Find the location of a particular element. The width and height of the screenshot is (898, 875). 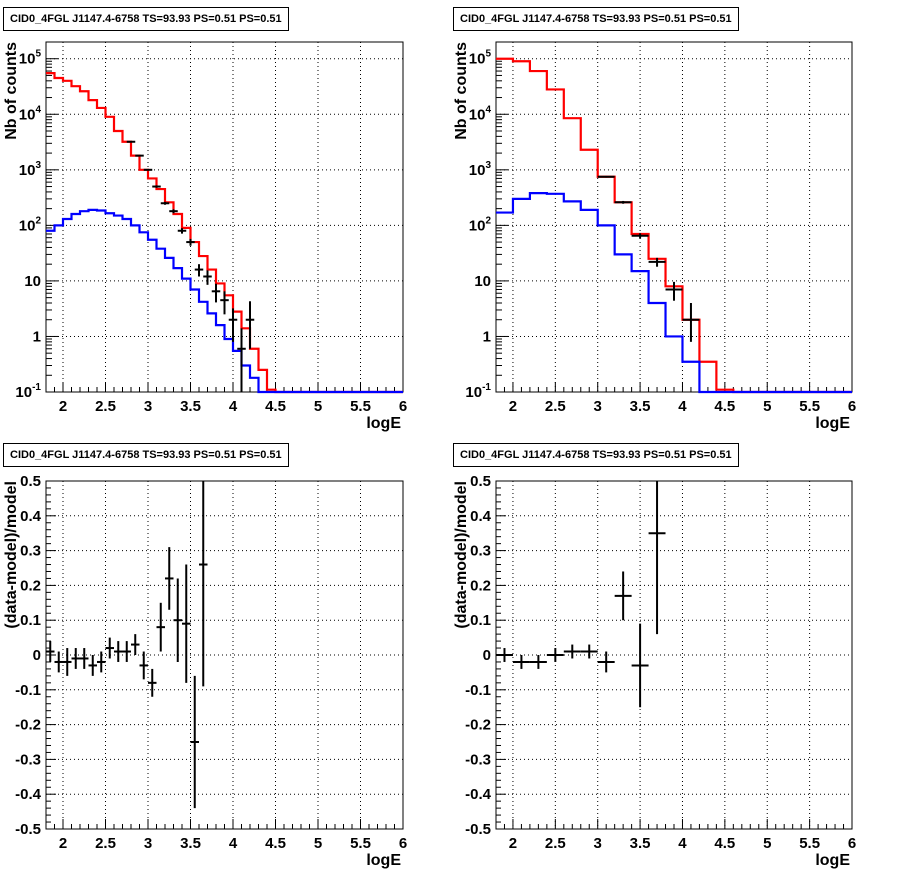

y-tick-label: -0.1 is located at coordinates (28, 690).